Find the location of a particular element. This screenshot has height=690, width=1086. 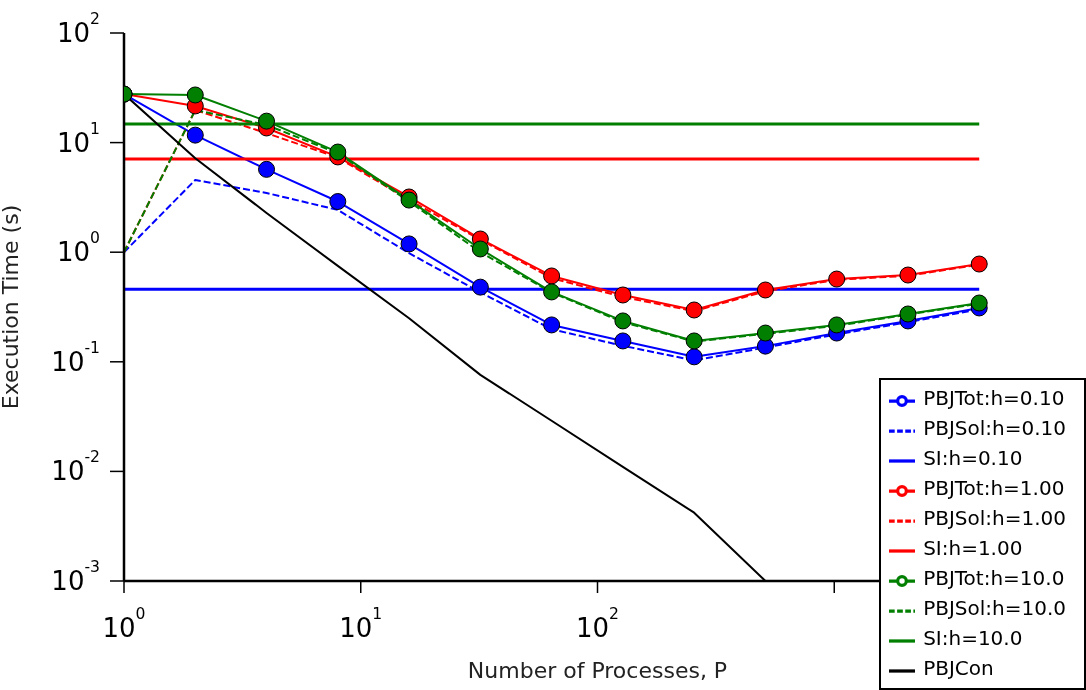

x-axis-title: Number of Processes, P is located at coordinates (597, 670).